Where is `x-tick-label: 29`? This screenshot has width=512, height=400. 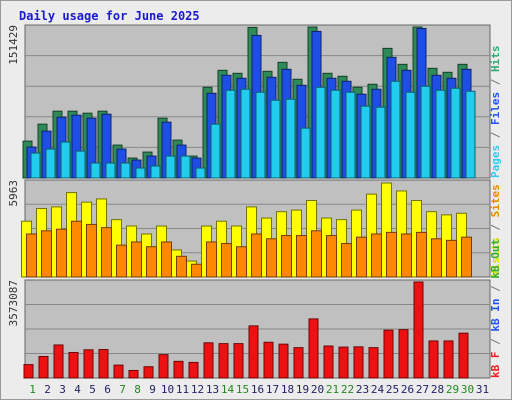
x-tick-label: 29 is located at coordinates (452, 389).